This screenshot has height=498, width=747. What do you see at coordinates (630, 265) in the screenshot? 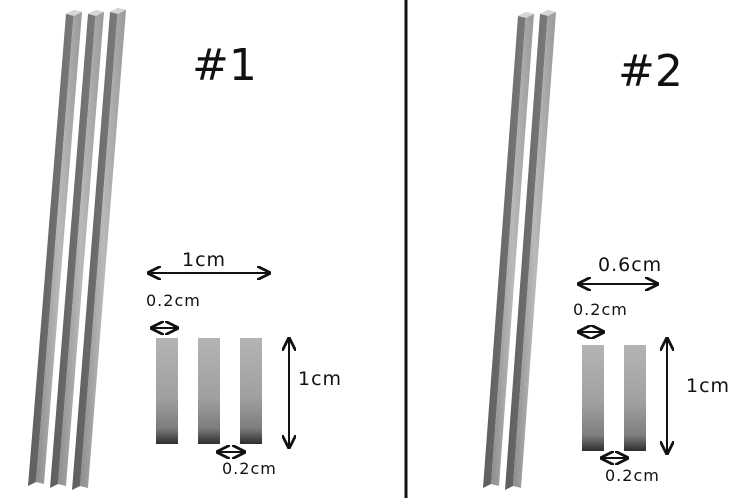
I see `total-width-label: 0.6cm` at bounding box center [630, 265].